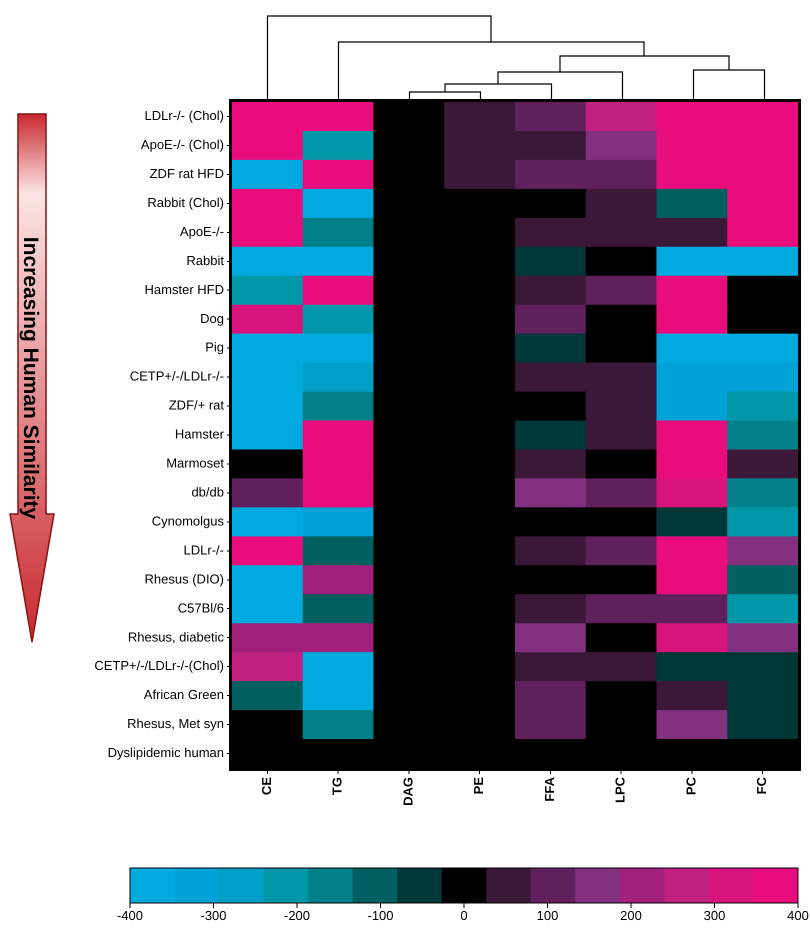 The width and height of the screenshot is (810, 931). Describe the element at coordinates (182, 144) in the screenshot. I see `y-tick-label: ApoE-/- (Chol)` at that location.